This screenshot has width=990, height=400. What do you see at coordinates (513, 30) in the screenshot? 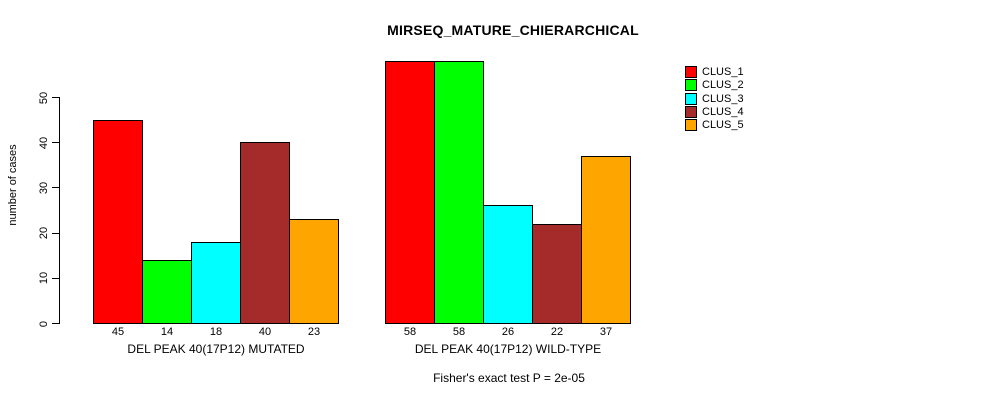
I see `chart-title: MIRSEQ_MATURE_CHIERARCHICAL` at bounding box center [513, 30].